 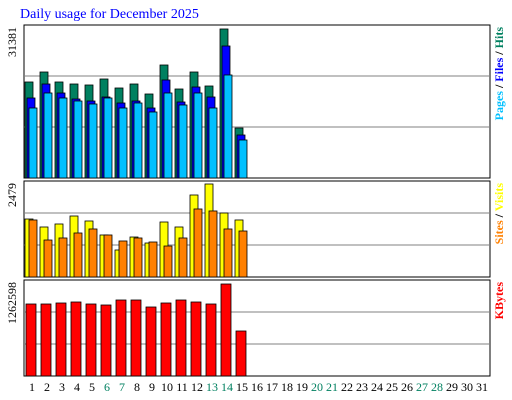 What do you see at coordinates (197, 387) in the screenshot?
I see `x-tick-label: 12` at bounding box center [197, 387].